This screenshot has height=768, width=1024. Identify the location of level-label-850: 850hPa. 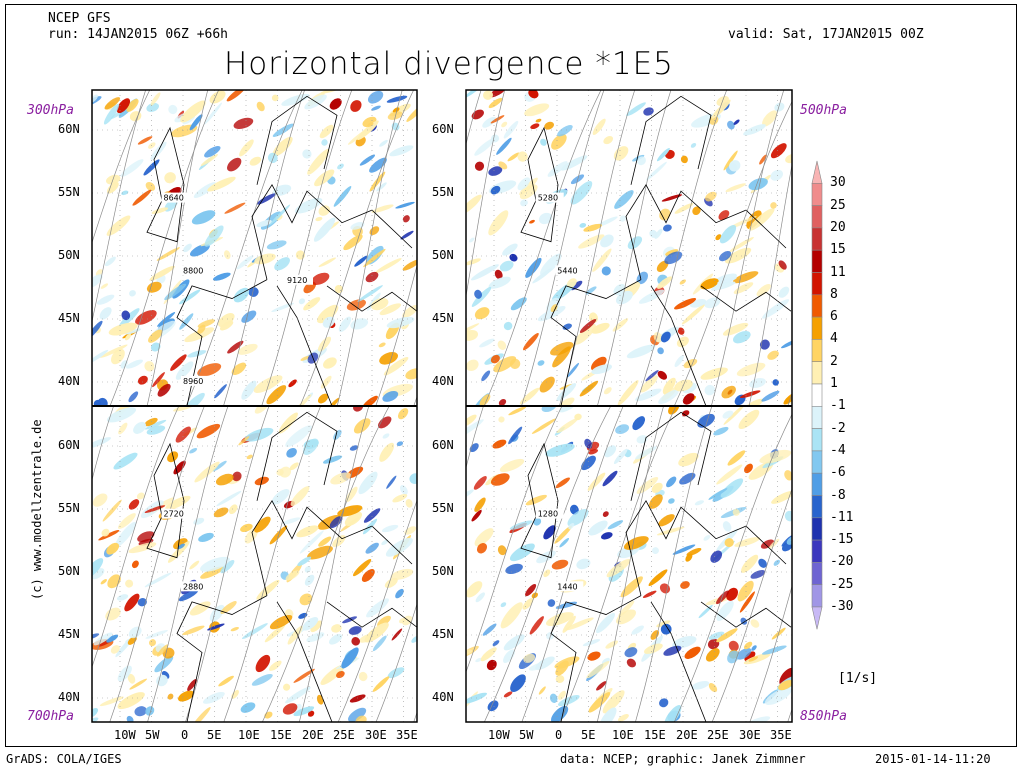
(823, 716).